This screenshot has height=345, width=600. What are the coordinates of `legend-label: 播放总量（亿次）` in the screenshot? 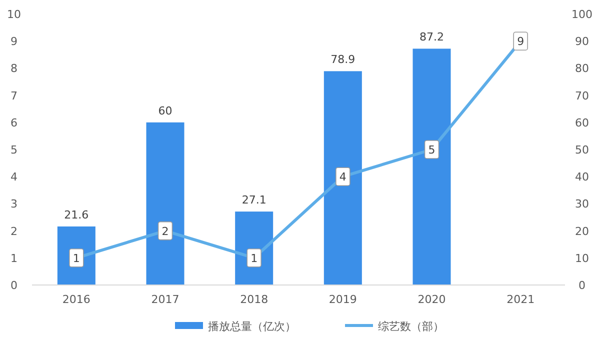 It's located at (252, 326).